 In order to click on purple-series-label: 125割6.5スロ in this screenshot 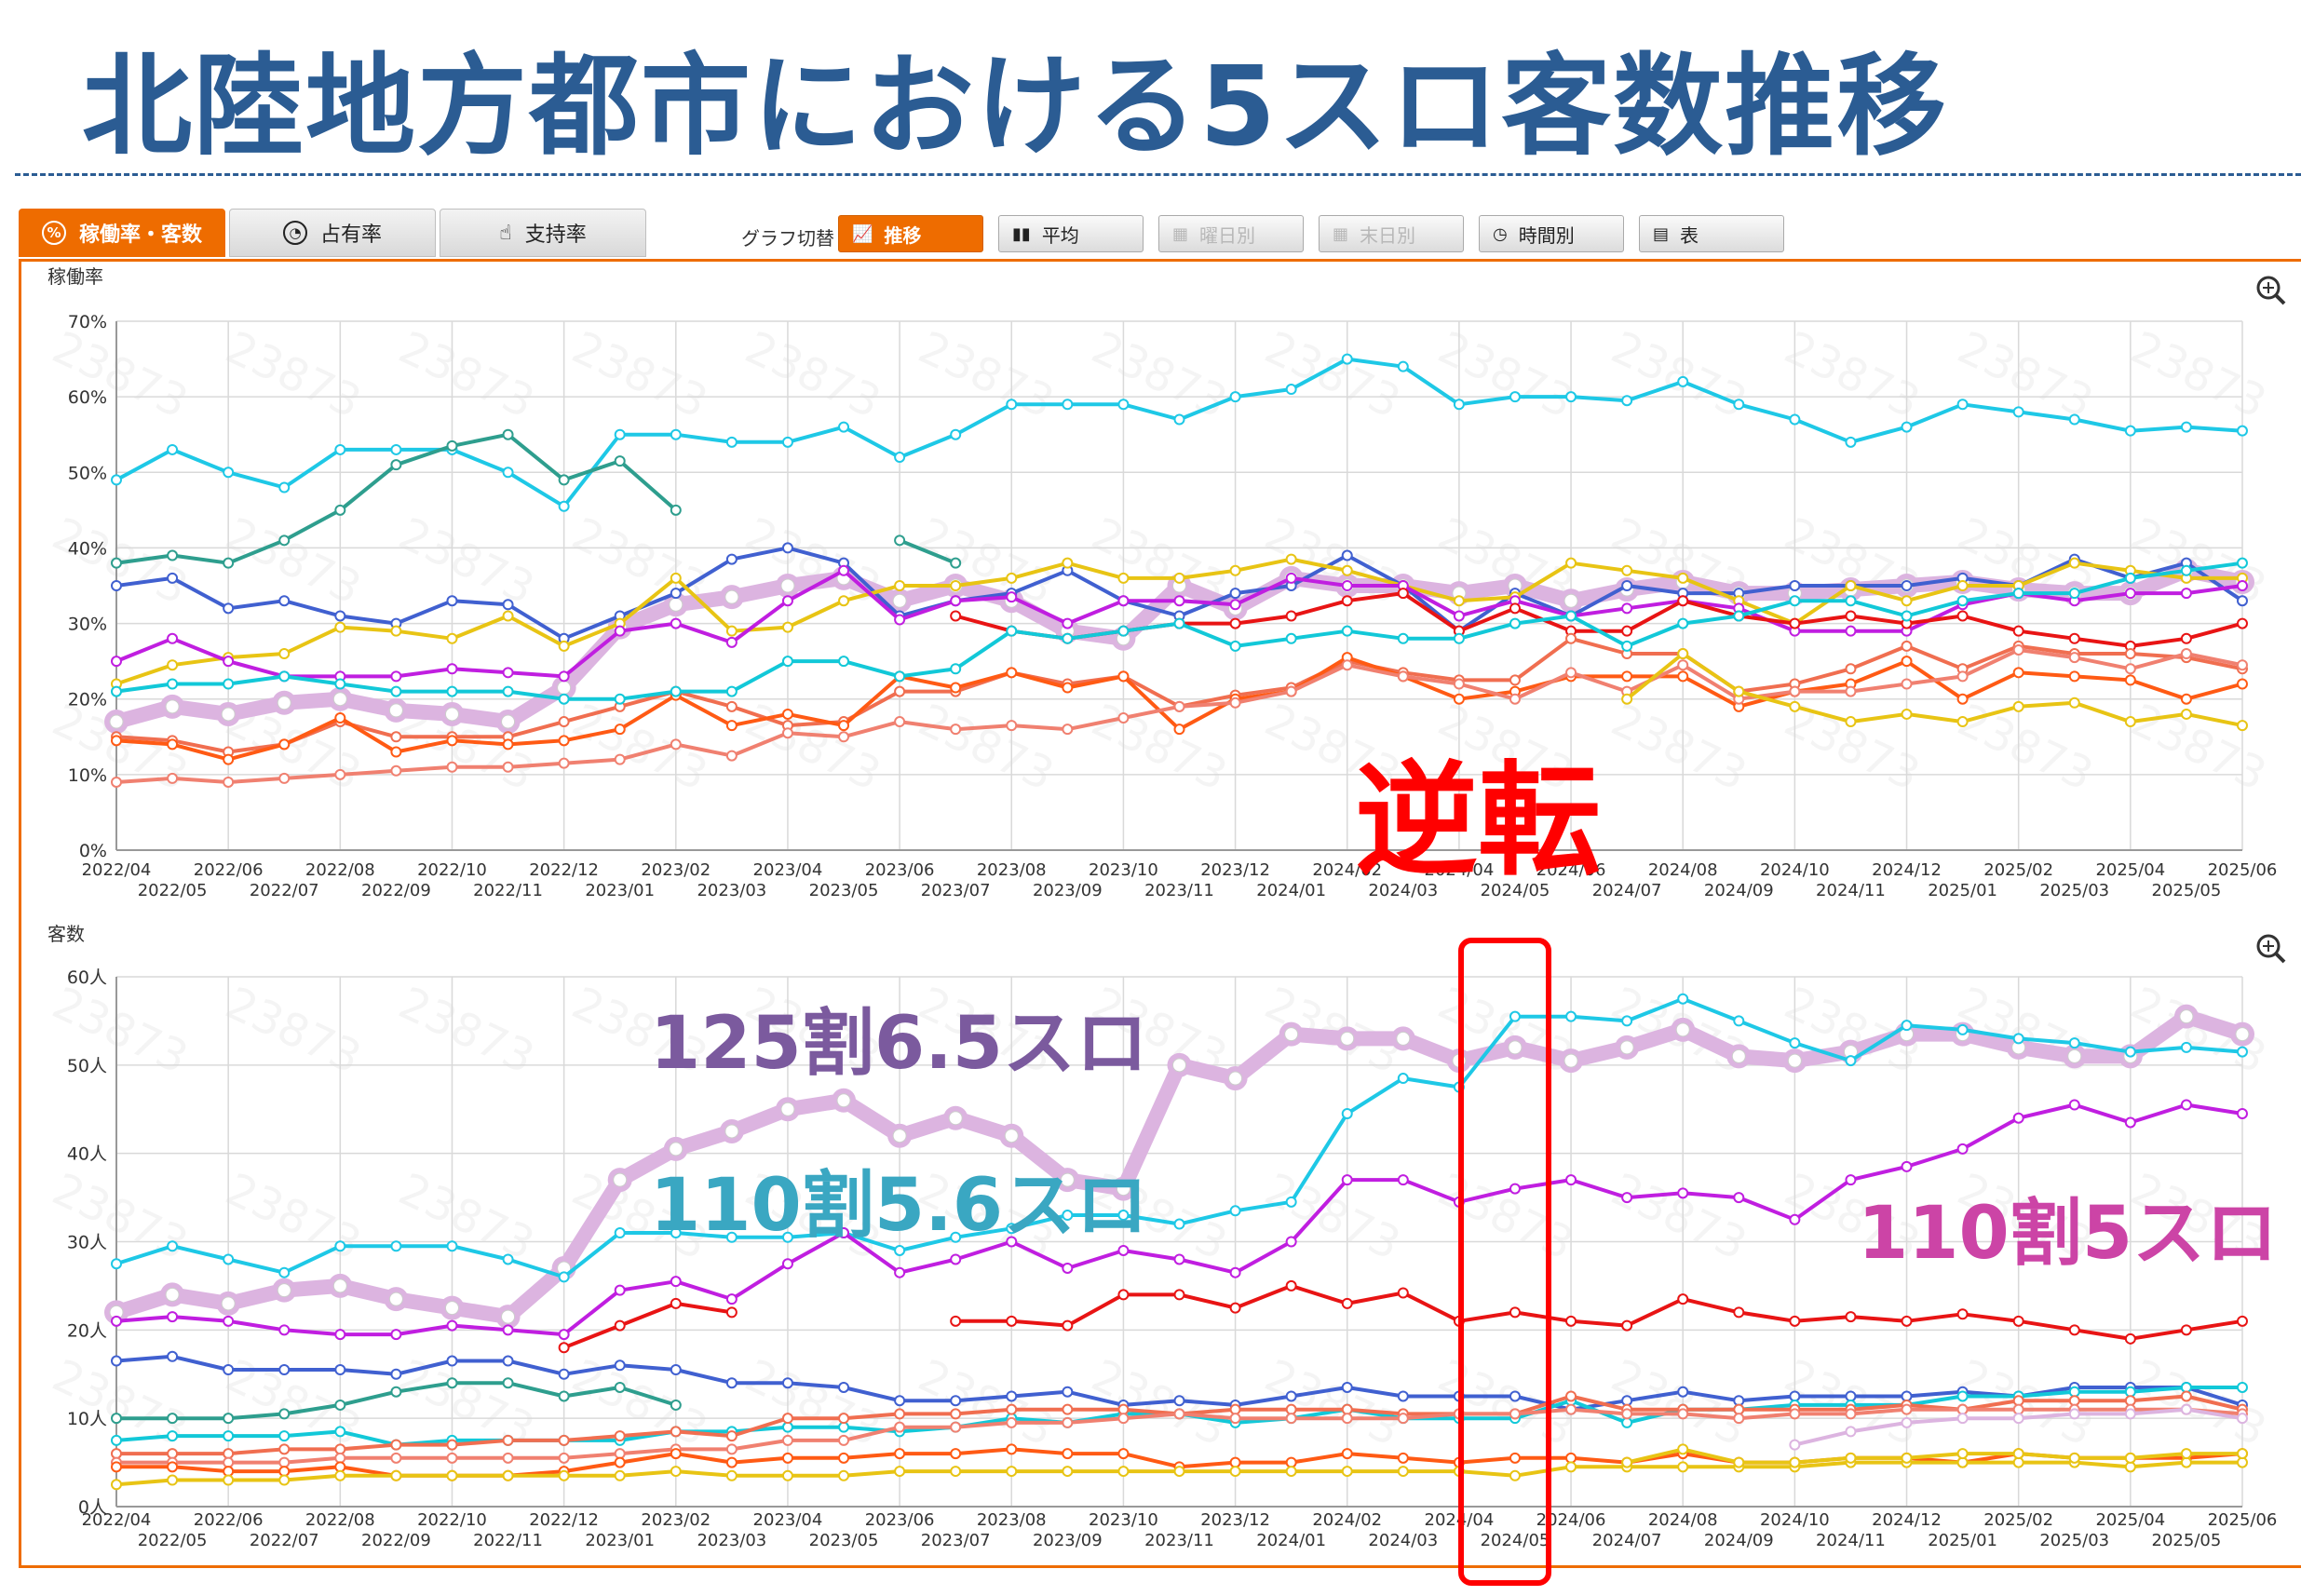, I will do `click(899, 1044)`.